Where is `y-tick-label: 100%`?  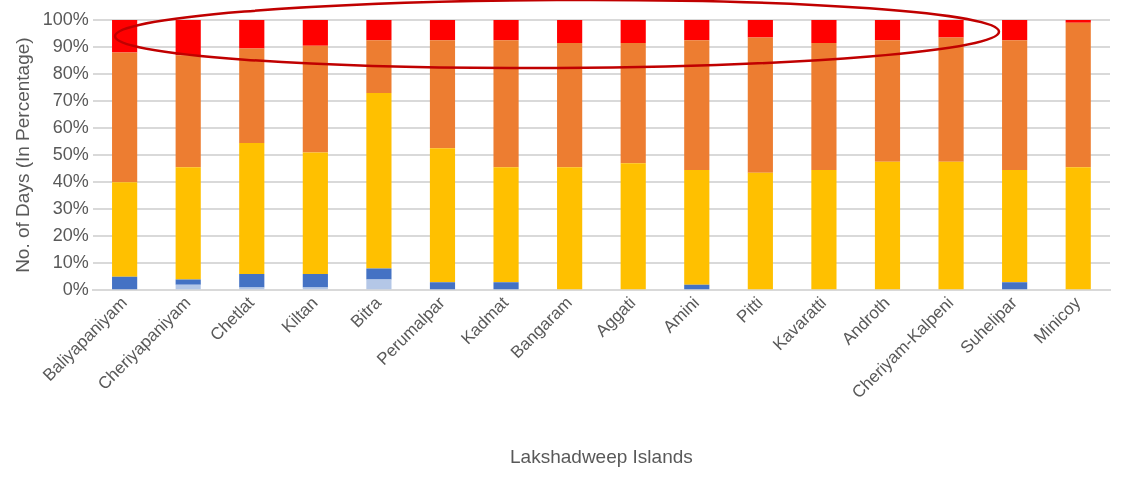 y-tick-label: 100% is located at coordinates (65, 18).